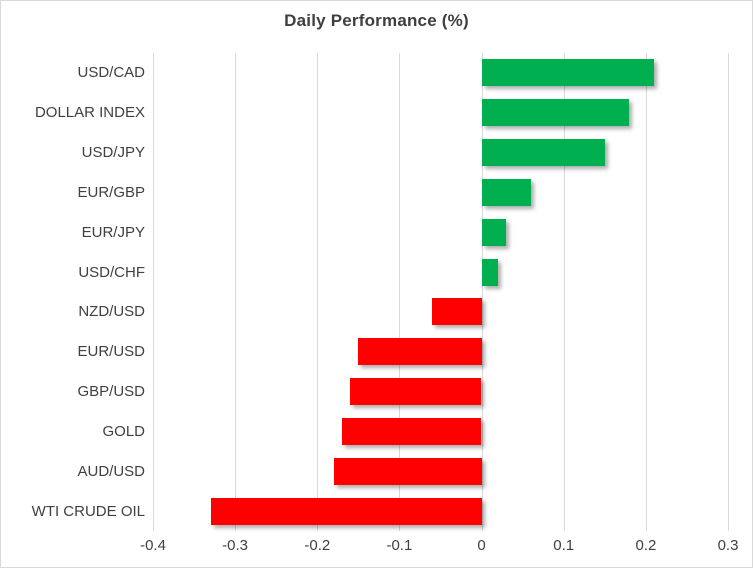  Describe the element at coordinates (555, 113) in the screenshot. I see `bar-dollar-index` at that location.